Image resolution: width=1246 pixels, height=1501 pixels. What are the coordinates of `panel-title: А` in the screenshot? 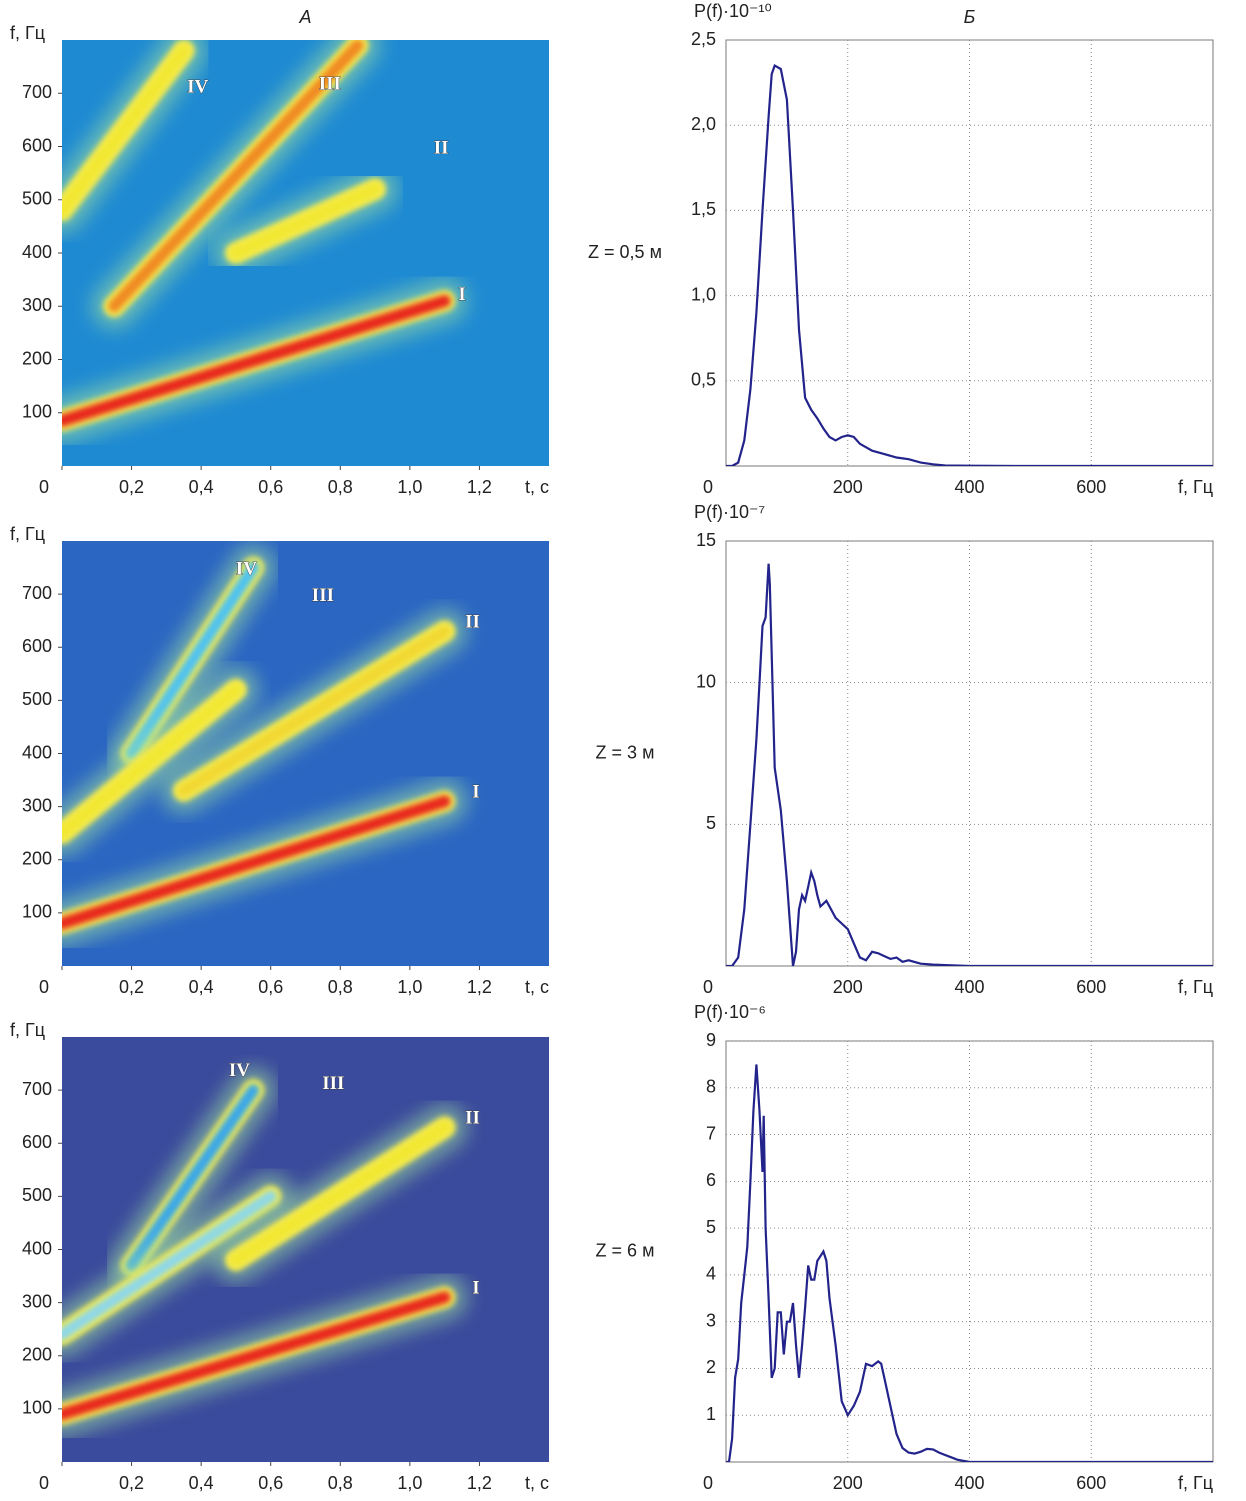 It's located at (304, 17).